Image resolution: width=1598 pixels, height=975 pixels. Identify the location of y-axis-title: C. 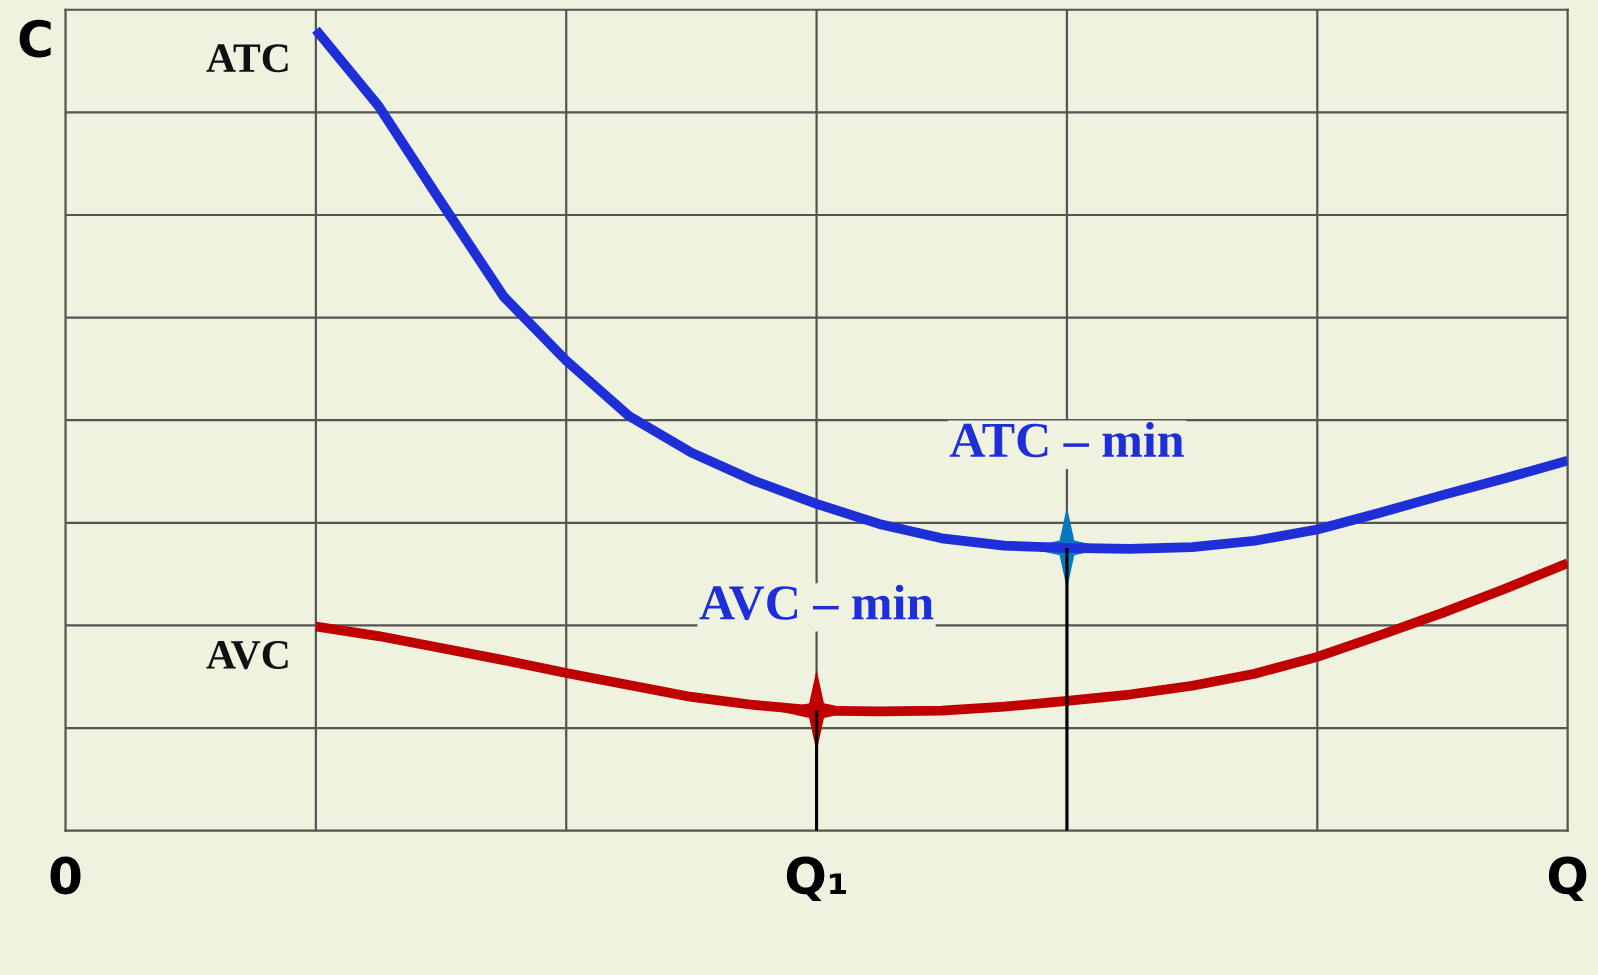
(35, 38).